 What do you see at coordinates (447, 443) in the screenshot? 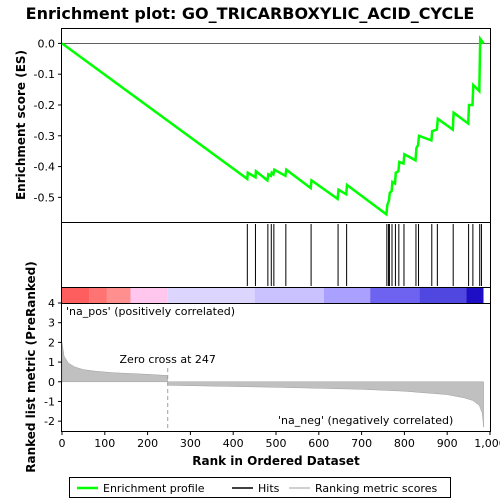
I see `x-tick-label: 900` at bounding box center [447, 443].